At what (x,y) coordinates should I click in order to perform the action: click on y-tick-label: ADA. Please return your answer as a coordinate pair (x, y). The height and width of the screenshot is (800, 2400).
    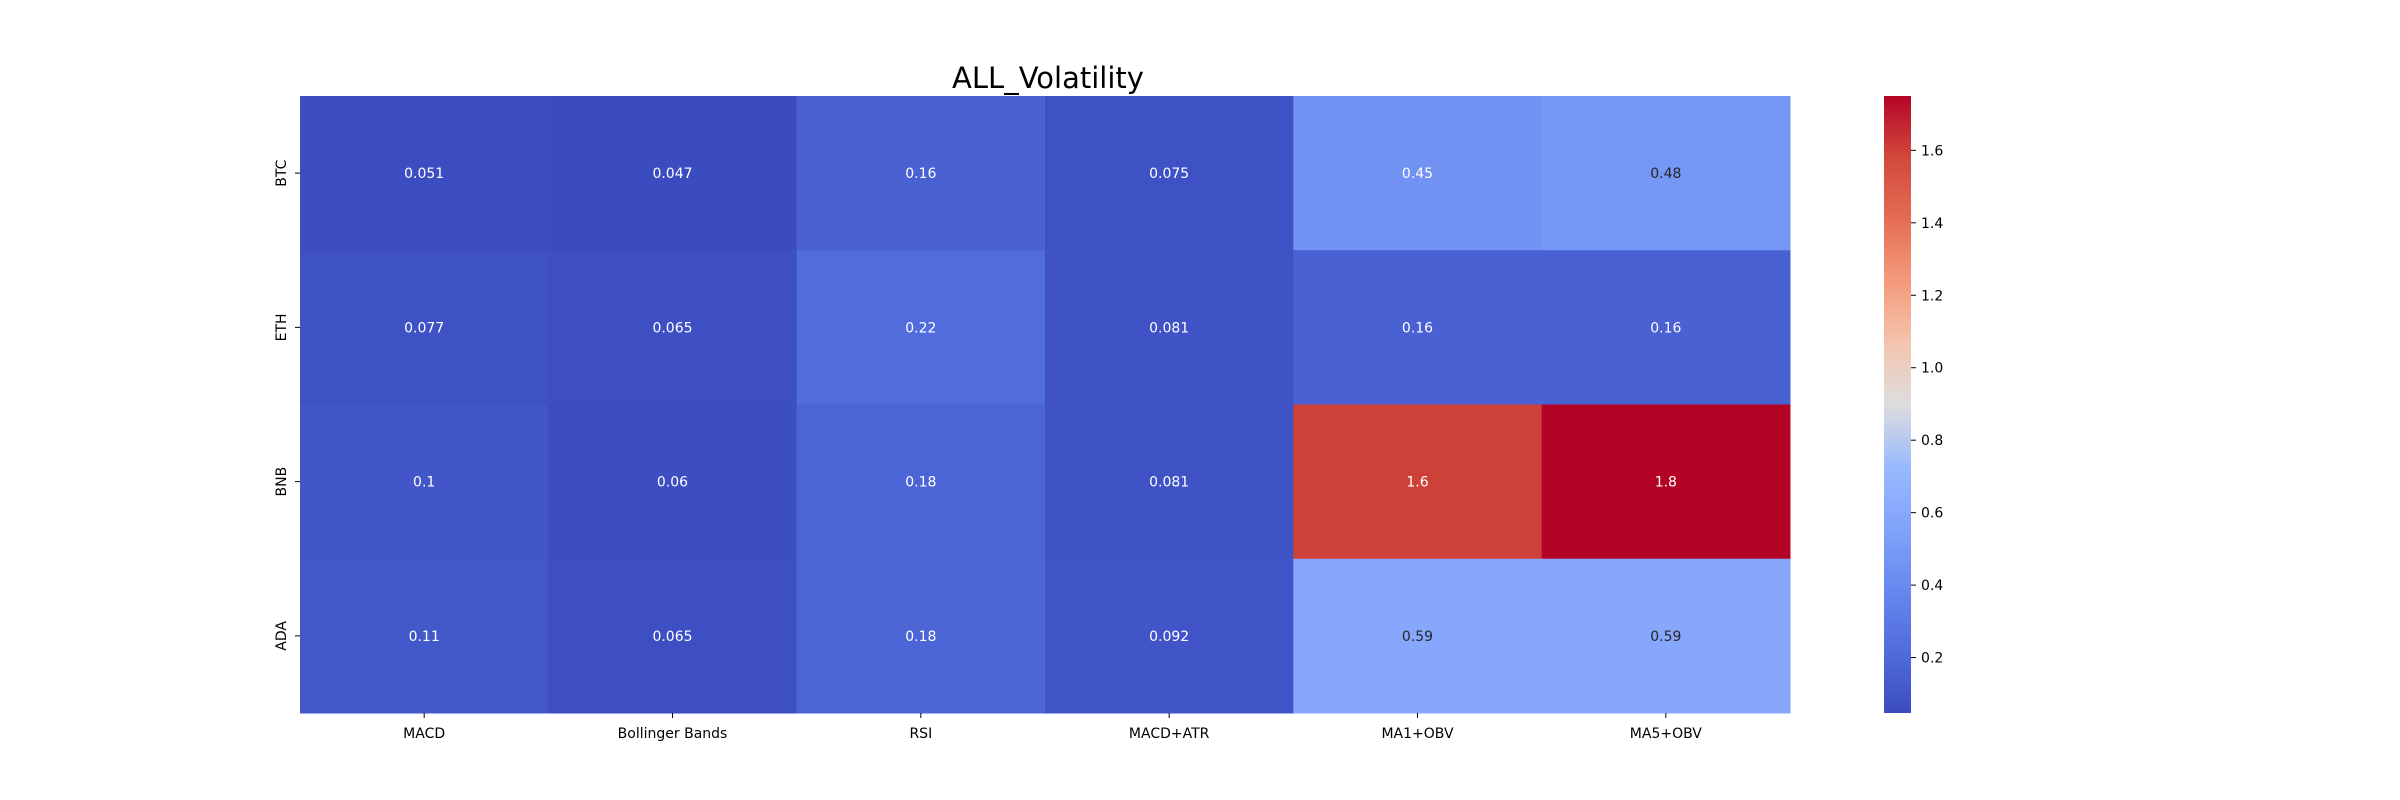
    Looking at the image, I should click on (282, 636).